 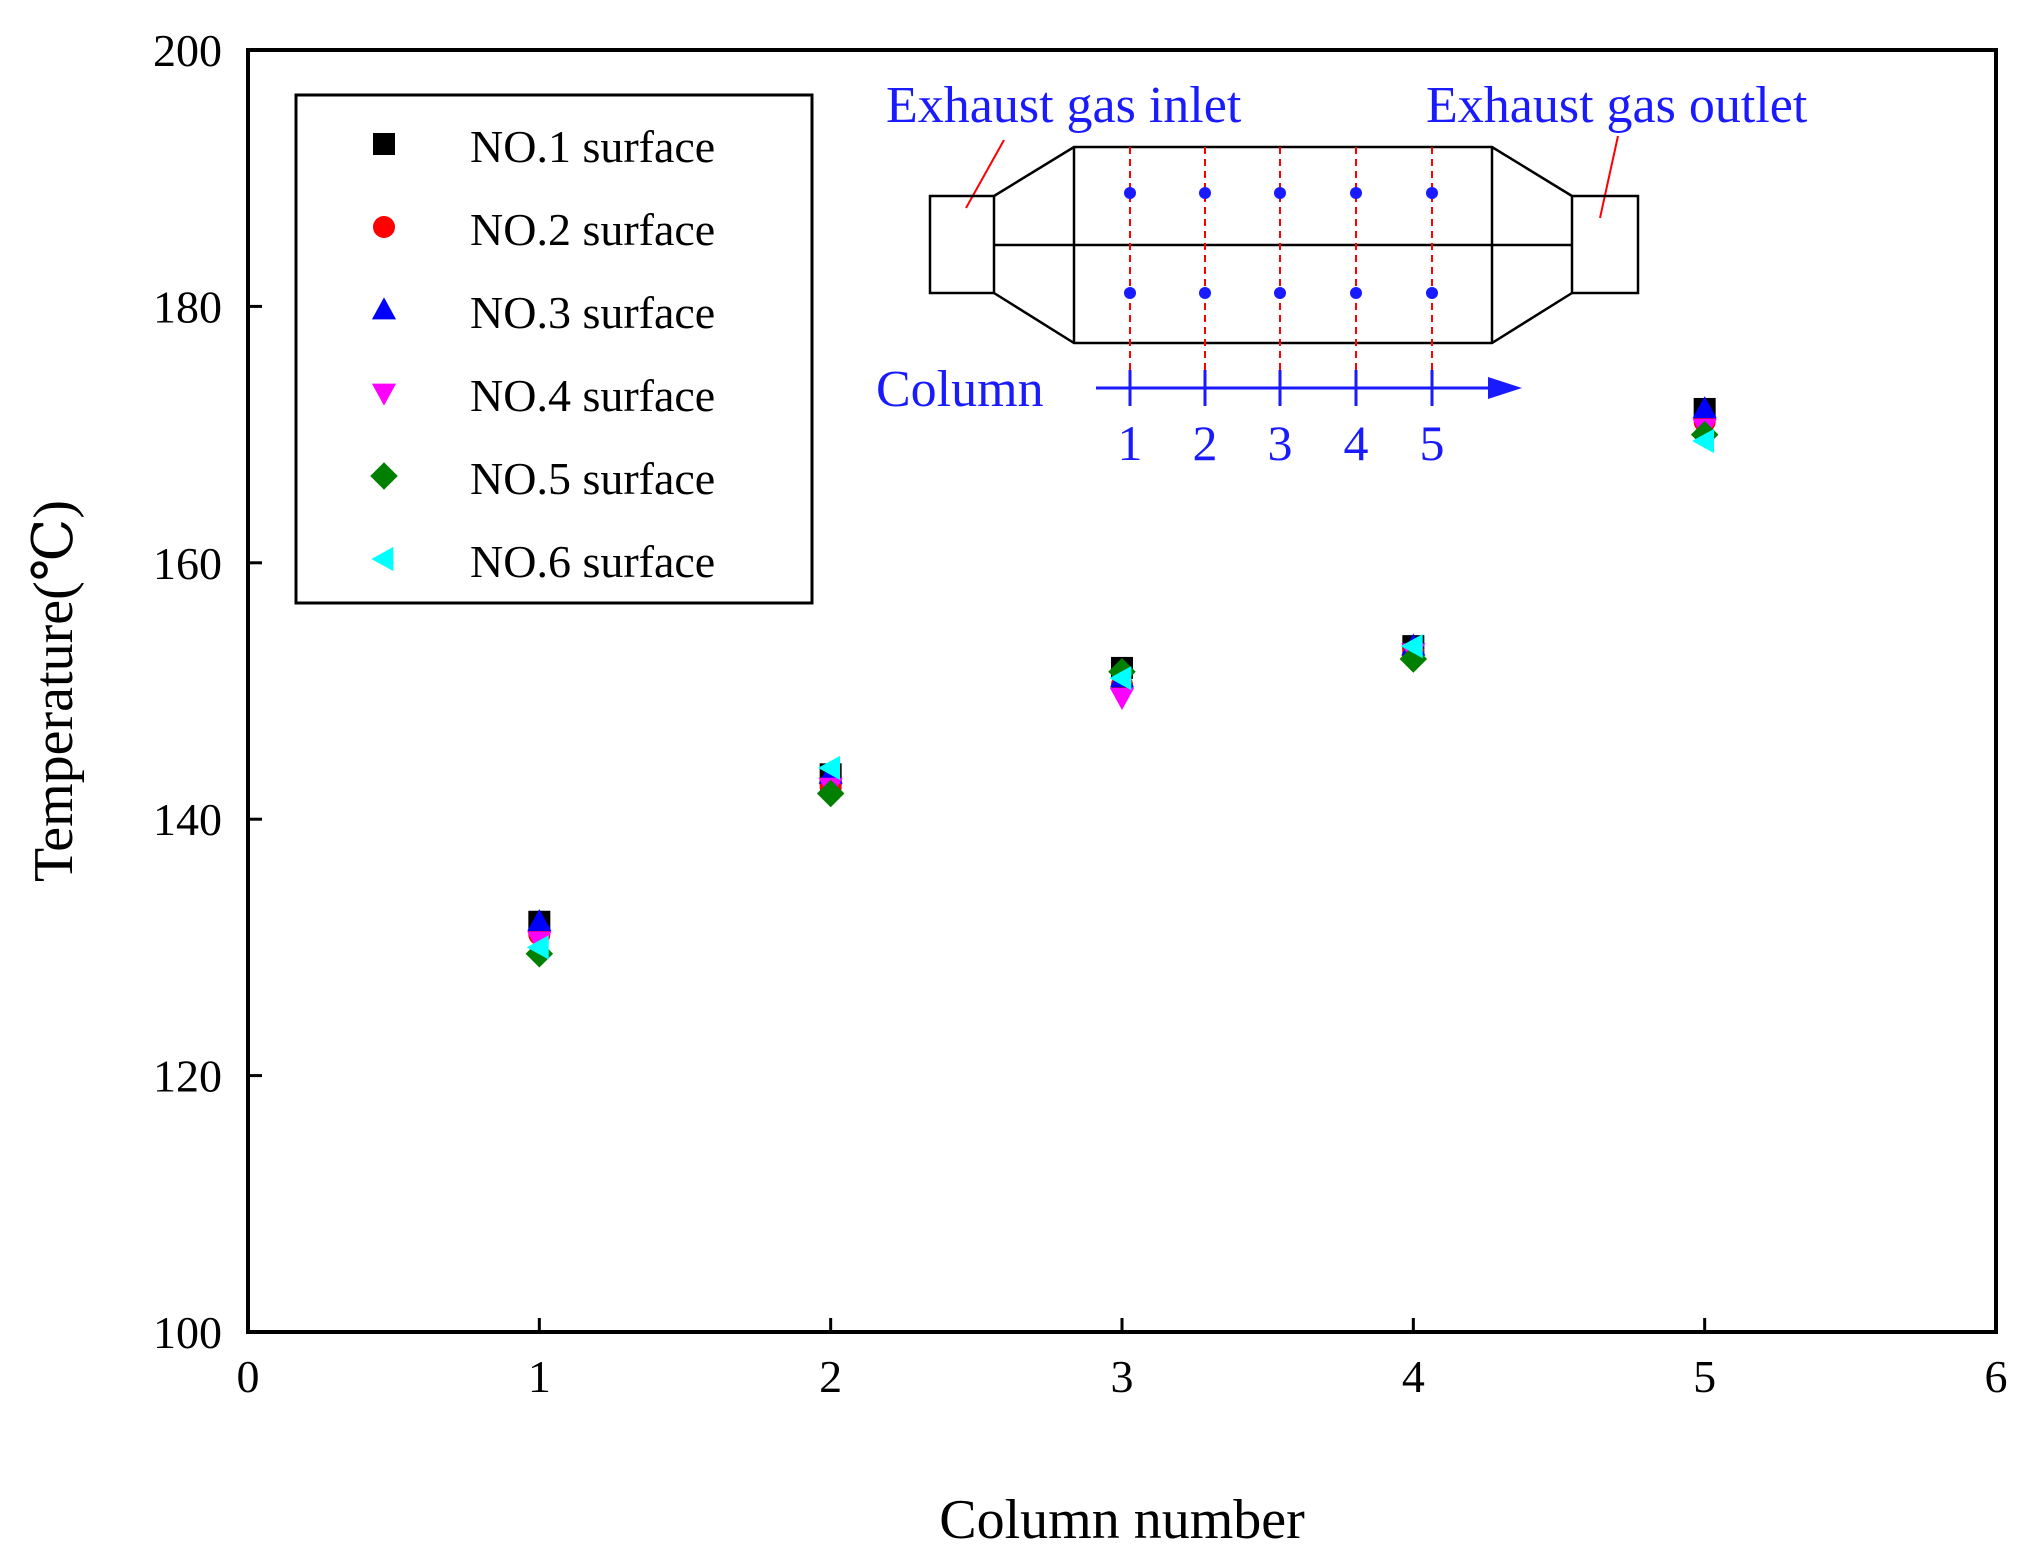 What do you see at coordinates (592, 395) in the screenshot?
I see `legend-label: NO.4 surface` at bounding box center [592, 395].